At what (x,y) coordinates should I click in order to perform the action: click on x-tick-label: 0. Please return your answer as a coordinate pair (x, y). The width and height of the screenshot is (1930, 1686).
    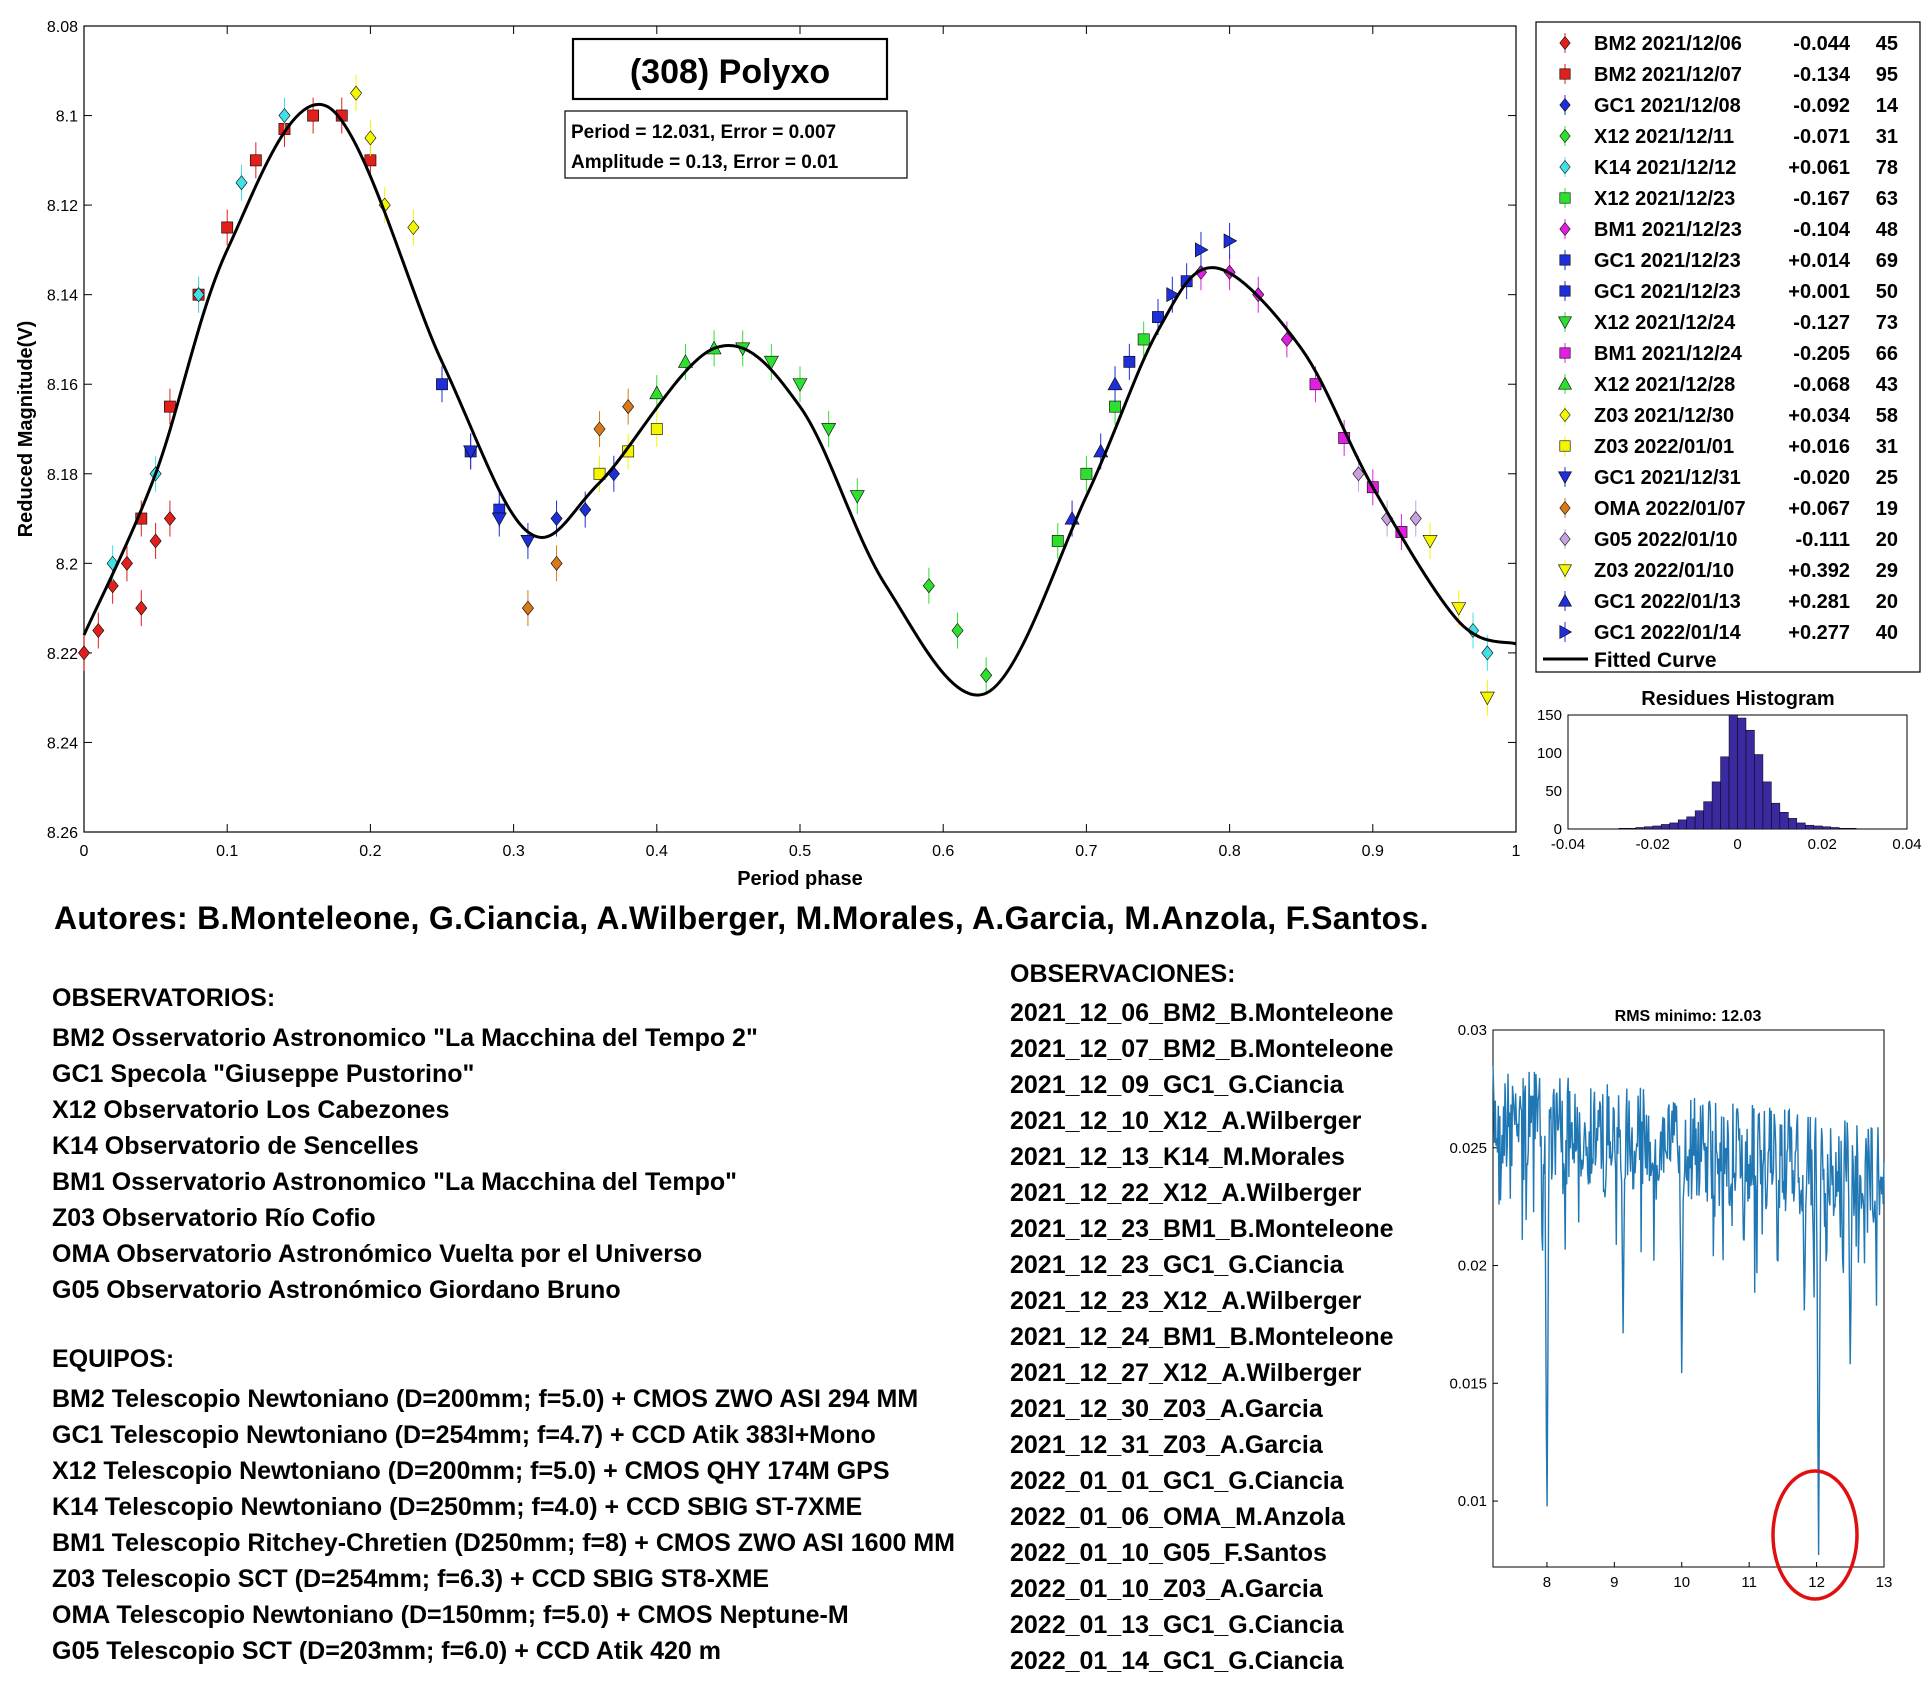
    Looking at the image, I should click on (84, 851).